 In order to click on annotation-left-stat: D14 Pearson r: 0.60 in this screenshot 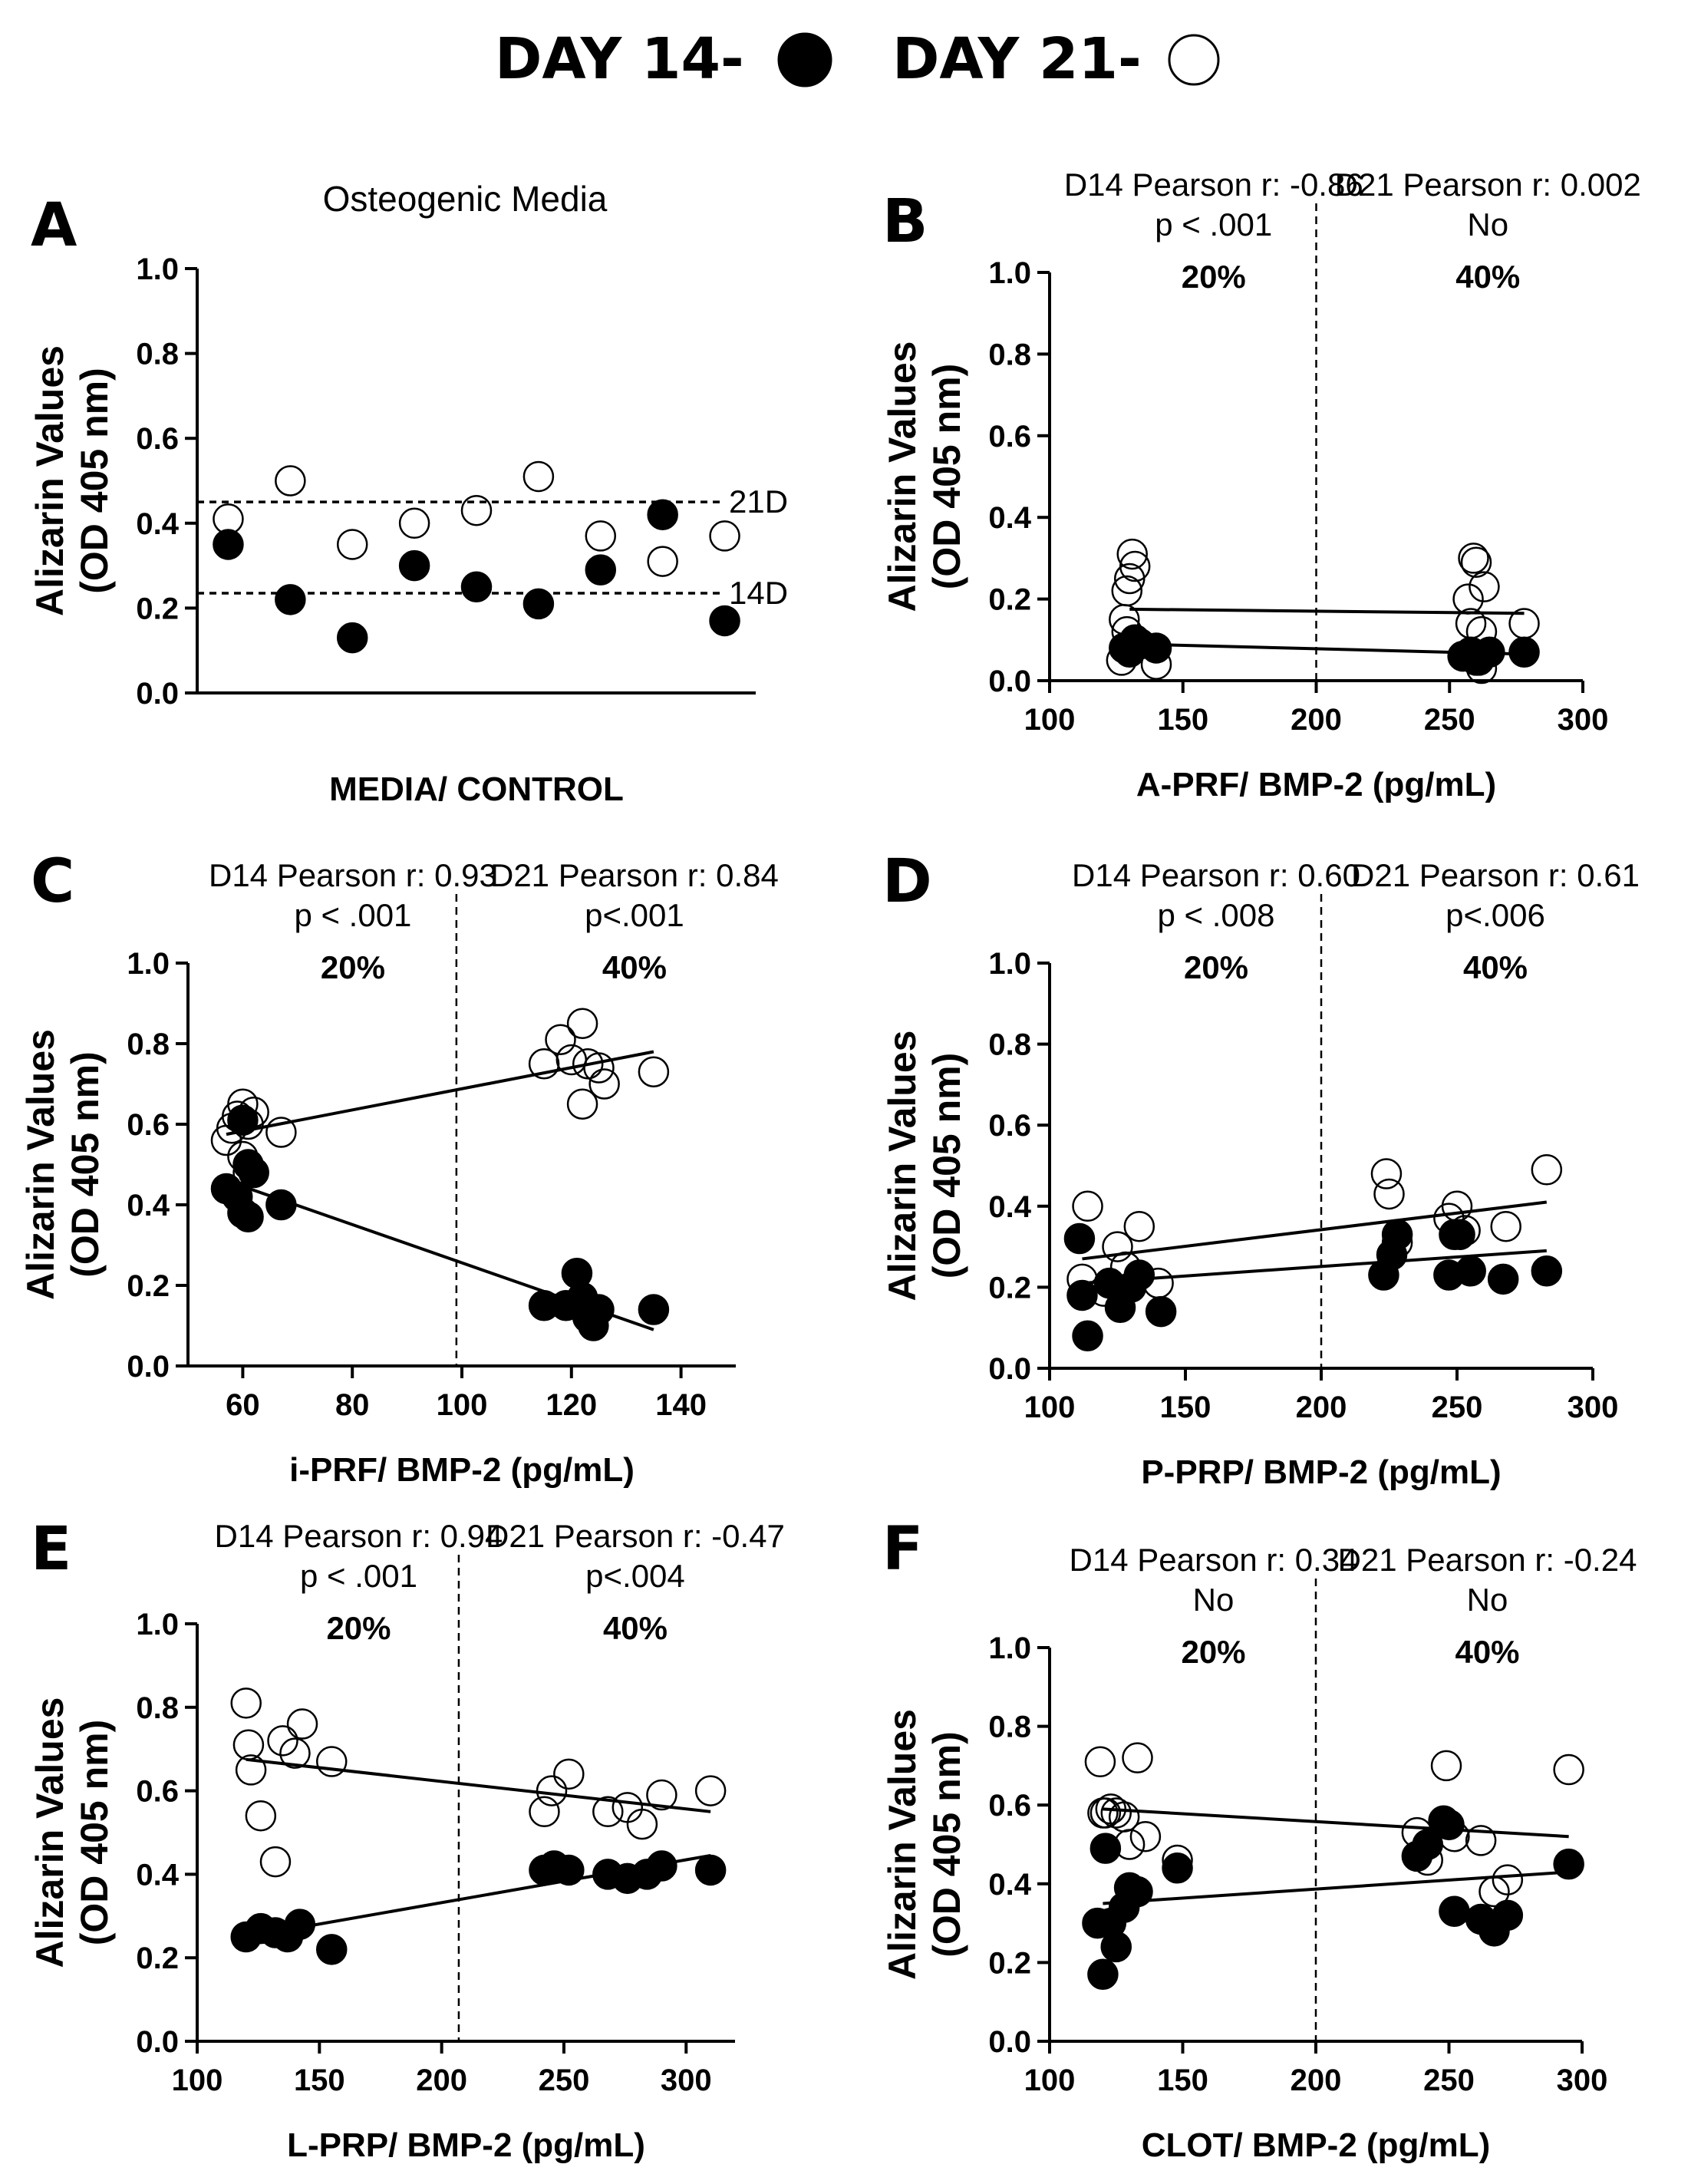, I will do `click(1216, 875)`.